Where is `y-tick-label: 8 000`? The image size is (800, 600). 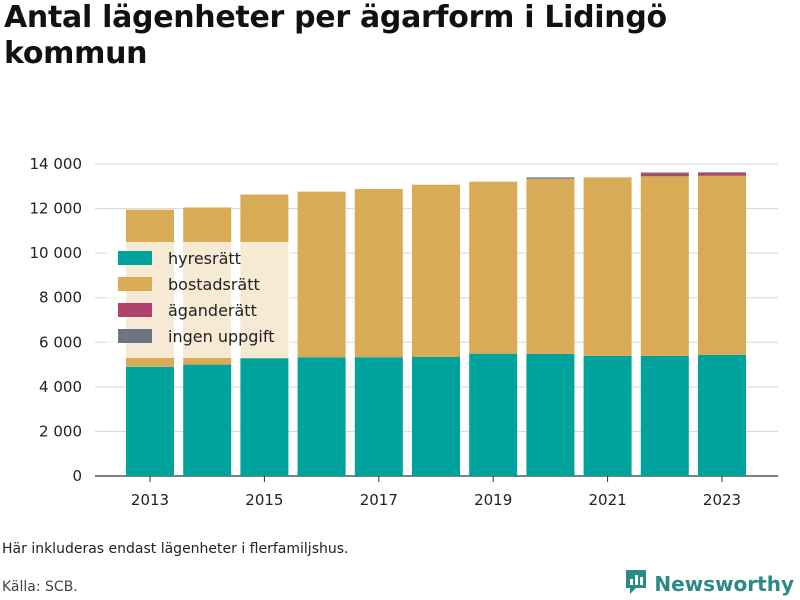 y-tick-label: 8 000 is located at coordinates (60, 298).